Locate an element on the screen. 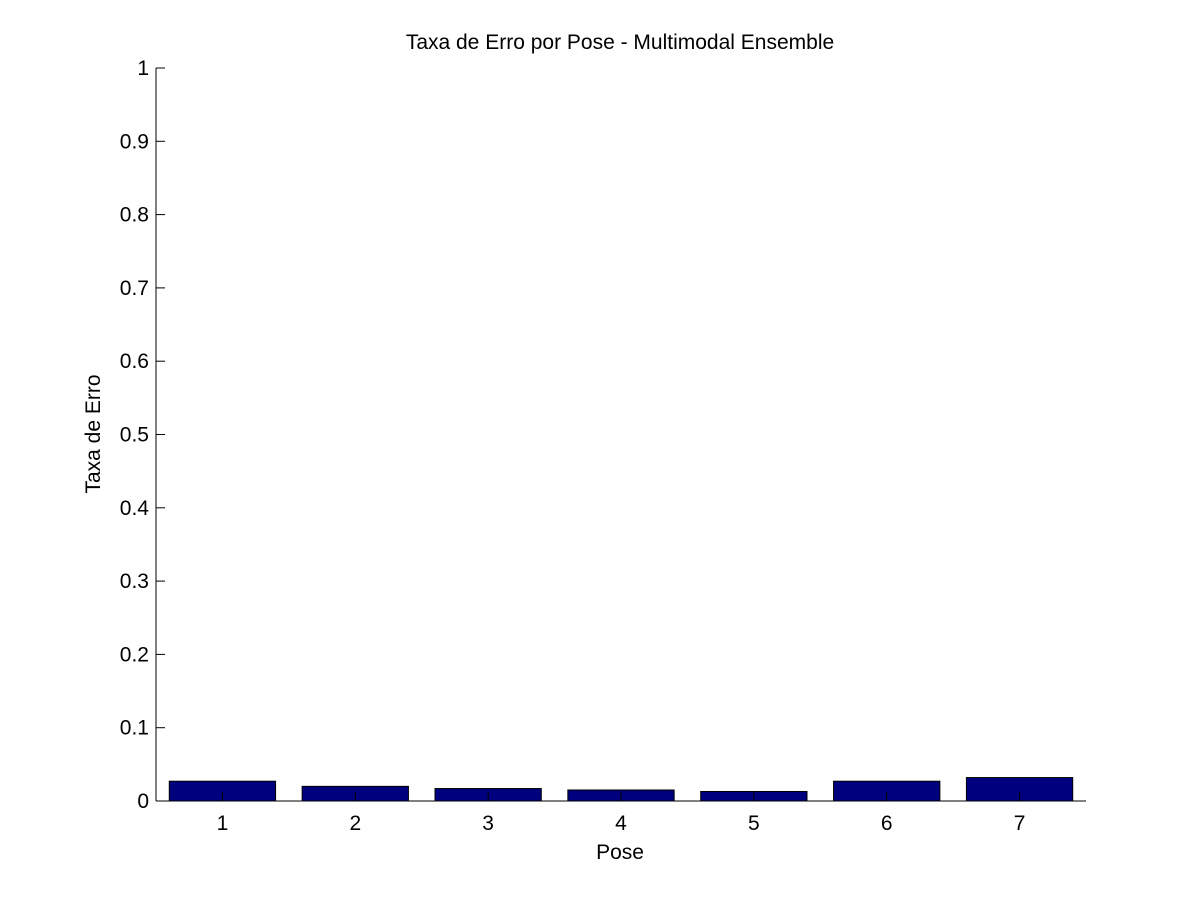 Image resolution: width=1200 pixels, height=900 pixels. x-tick-label: 6 is located at coordinates (887, 823).